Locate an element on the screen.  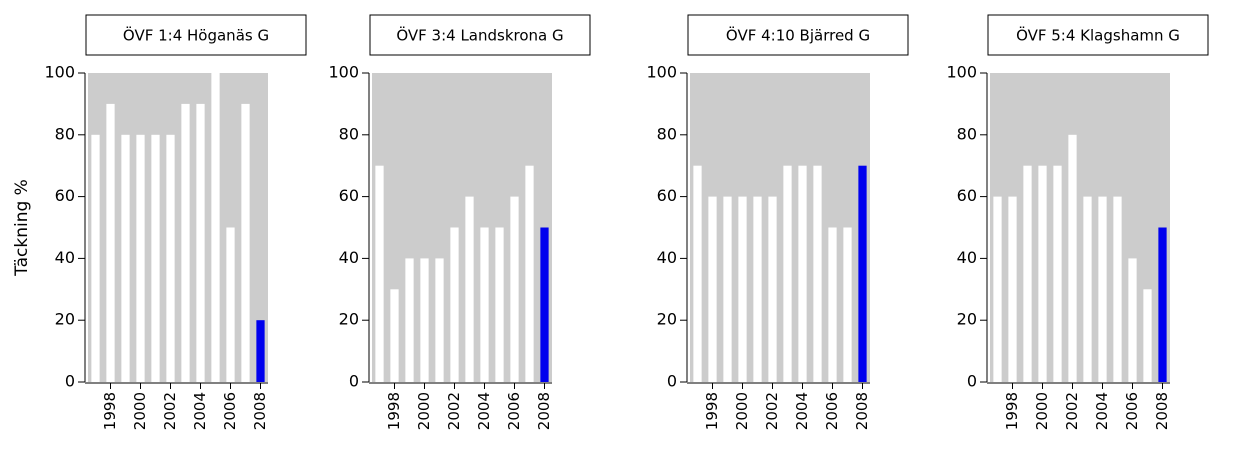
panel-title: ÖVF 4:10 Bjärred G is located at coordinates (798, 35).